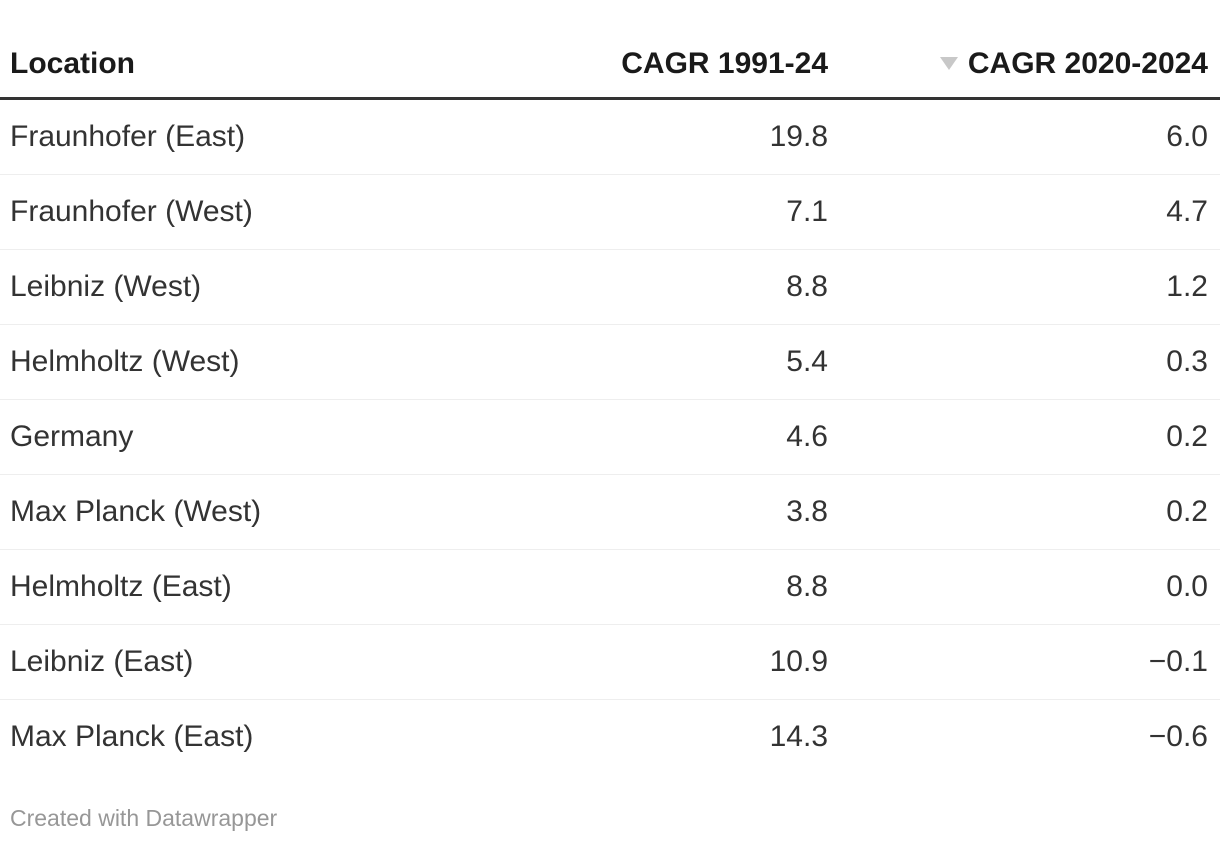 The height and width of the screenshot is (842, 1220). What do you see at coordinates (724, 63) in the screenshot?
I see `column-header-cagr-1991-24-label: CAGR 1991-24` at bounding box center [724, 63].